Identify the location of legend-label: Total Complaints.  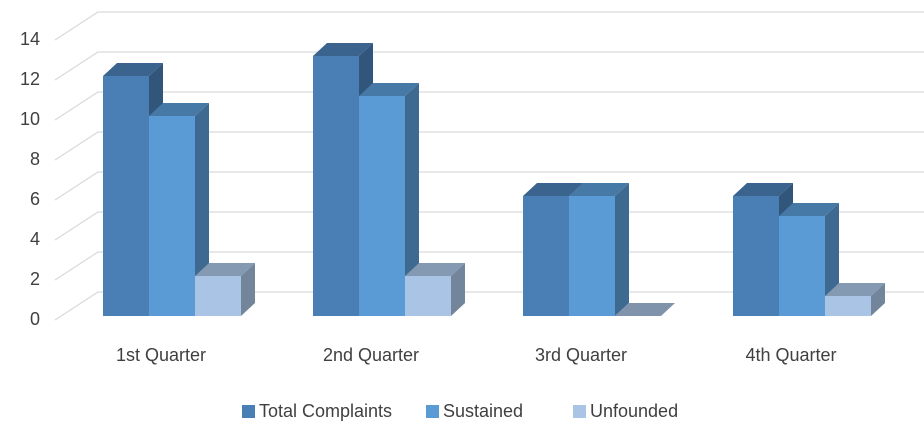
(325, 411).